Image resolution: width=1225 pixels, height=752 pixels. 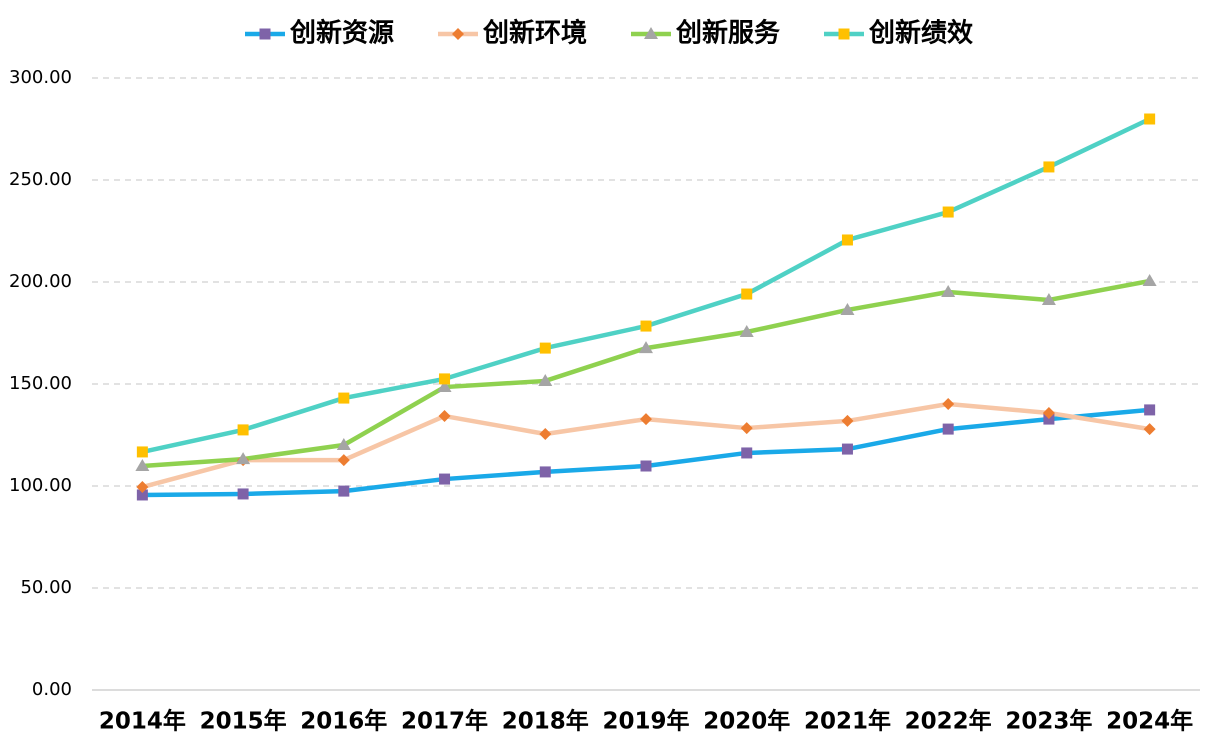 I want to click on x-tick-label: 2020年, so click(x=746, y=721).